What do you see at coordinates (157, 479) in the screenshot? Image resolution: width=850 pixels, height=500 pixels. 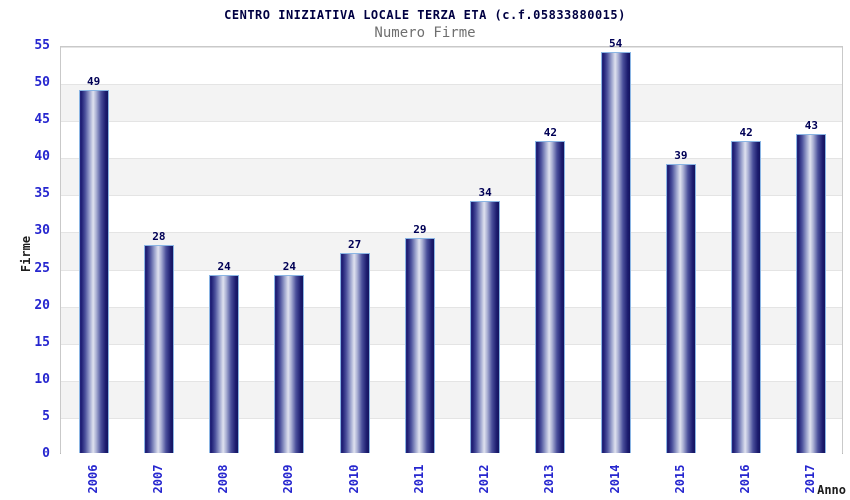 I see `x-tick-label: 2007` at bounding box center [157, 479].